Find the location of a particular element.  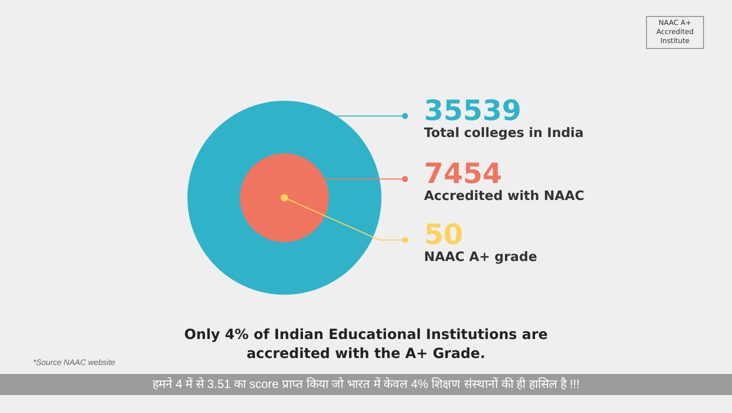

text: हमने 4 में से 3.51 का score प्राप्त किया जो भारत में केवल 4% शिक्षण संस्थानों की ही हासिल है !!! is located at coordinates (366, 384).